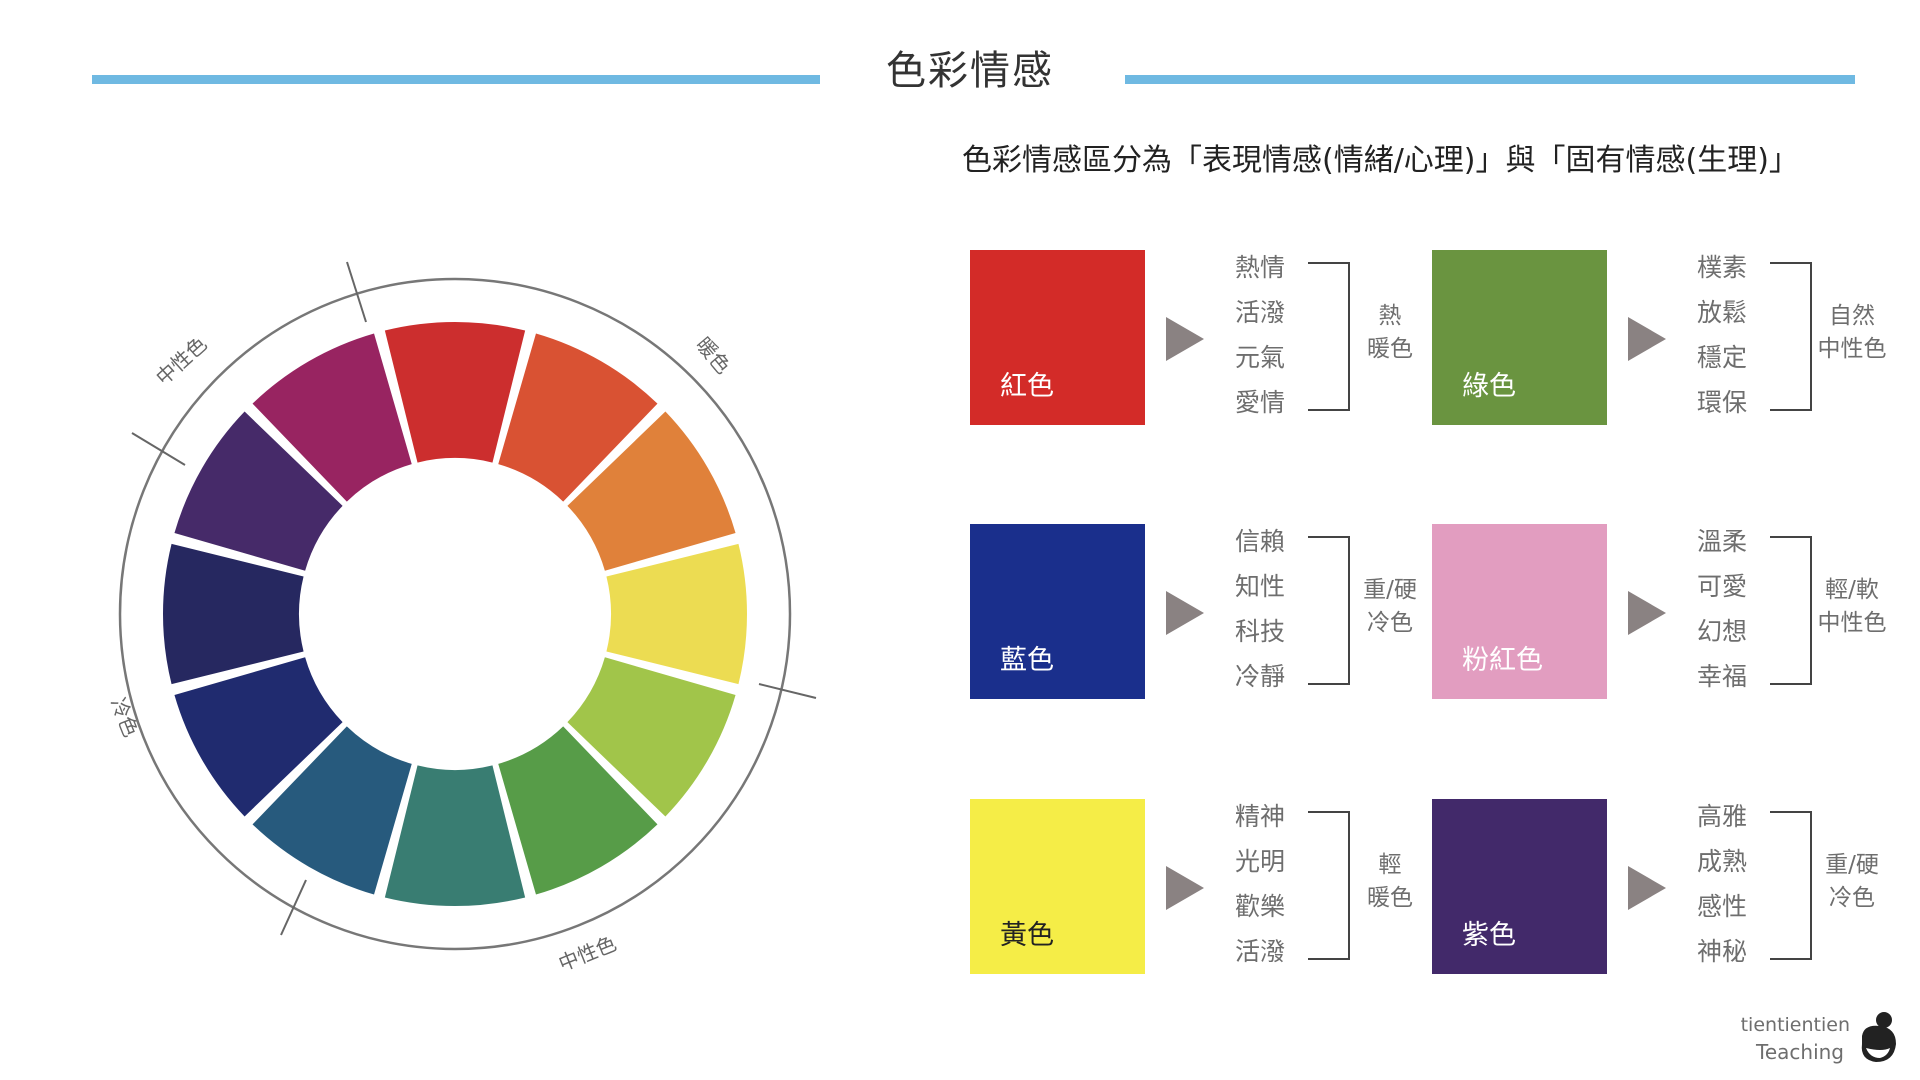  Describe the element at coordinates (1489, 386) in the screenshot. I see `swatch-label: 綠色` at that location.